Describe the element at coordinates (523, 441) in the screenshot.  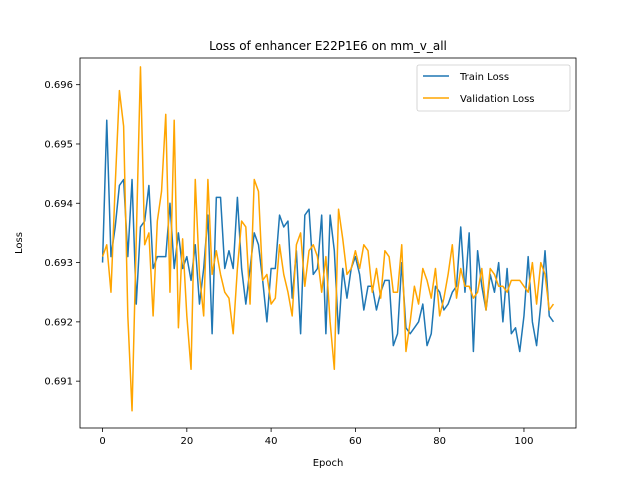
I see `x-tick-label: 100` at that location.